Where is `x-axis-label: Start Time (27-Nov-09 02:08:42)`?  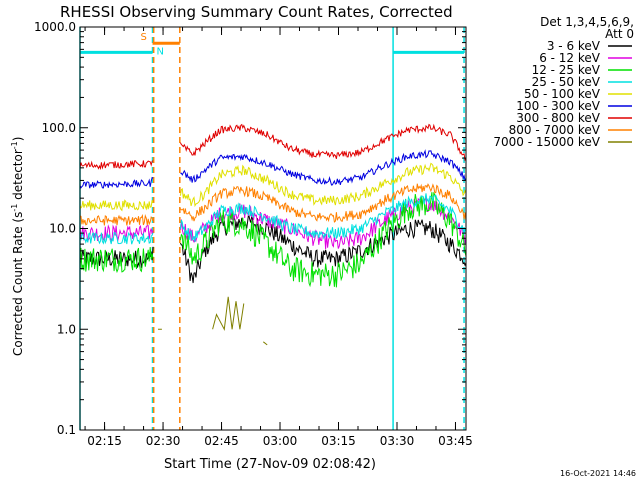
x-axis-label: Start Time (27-Nov-09 02:08:42) is located at coordinates (270, 464).